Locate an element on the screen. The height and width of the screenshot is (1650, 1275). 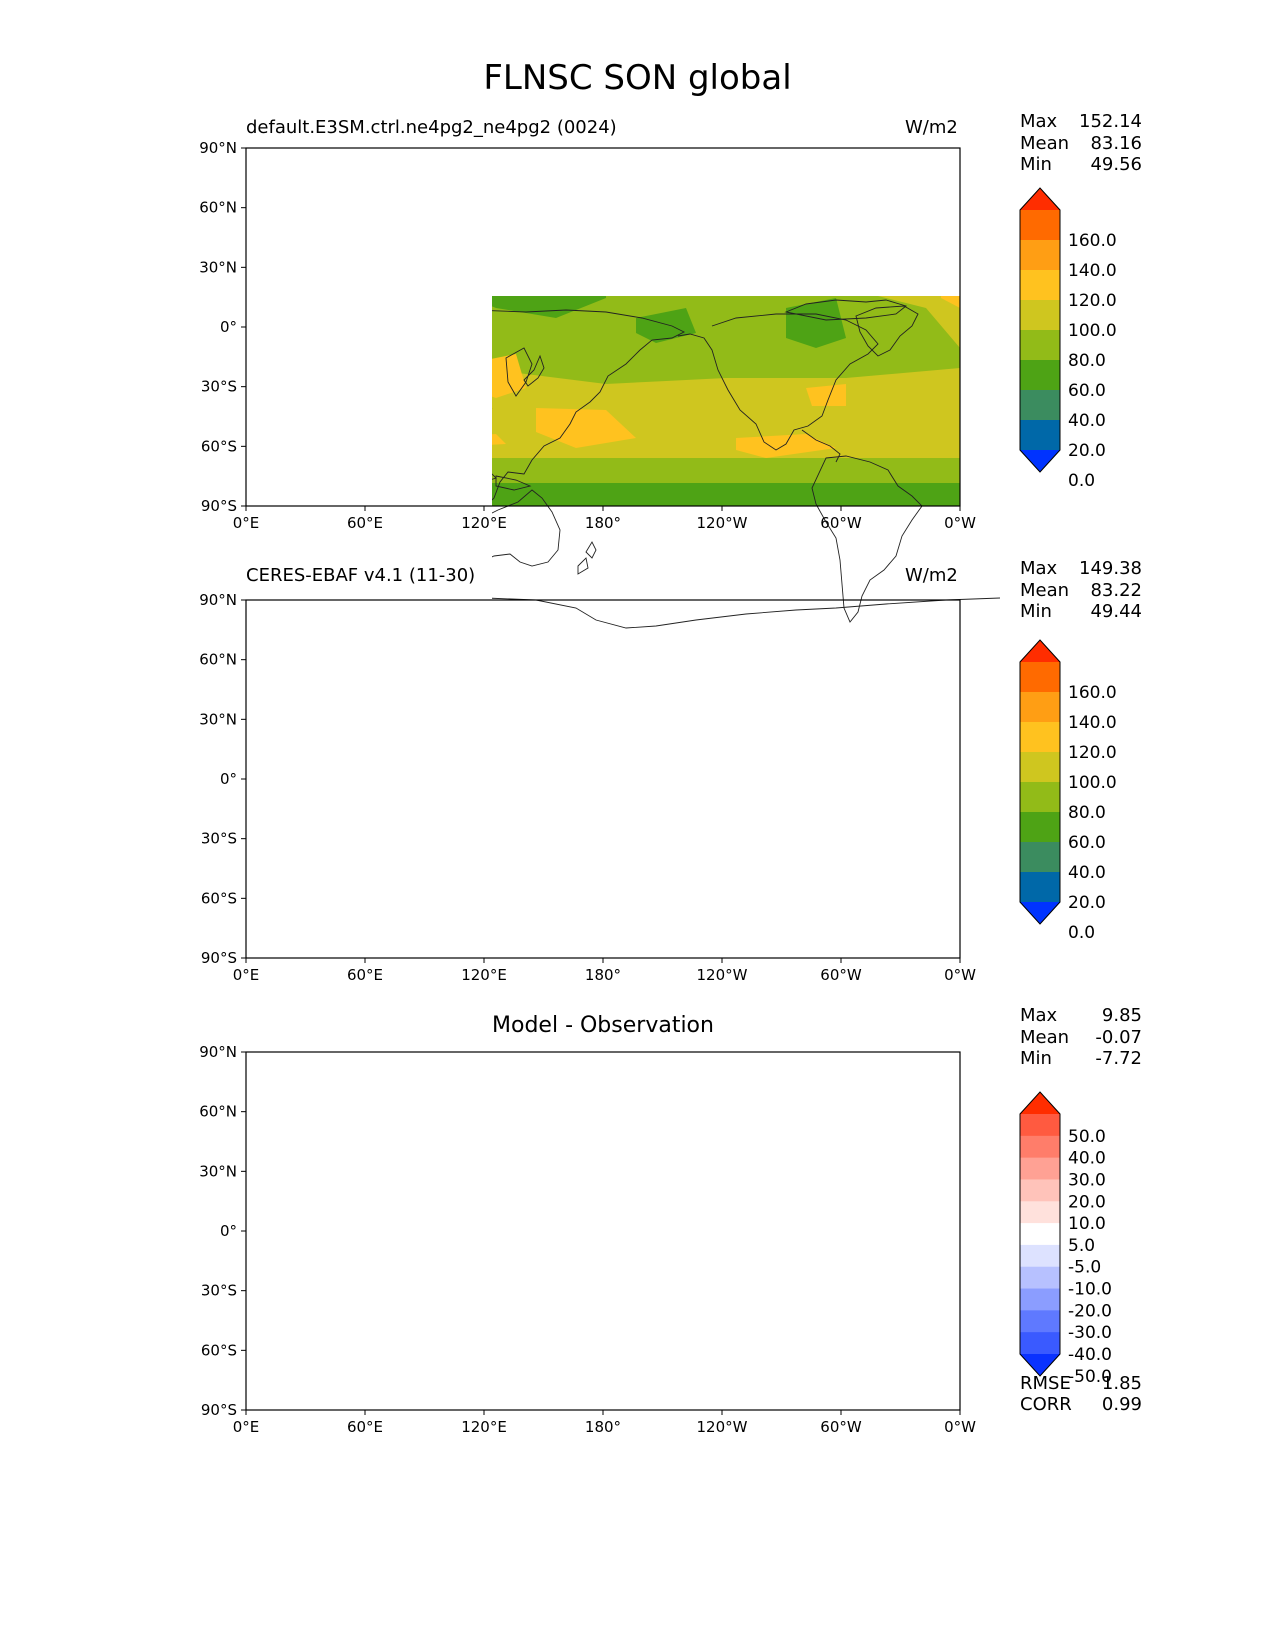
panel-1-lon-label: 120°E is located at coordinates (484, 523).